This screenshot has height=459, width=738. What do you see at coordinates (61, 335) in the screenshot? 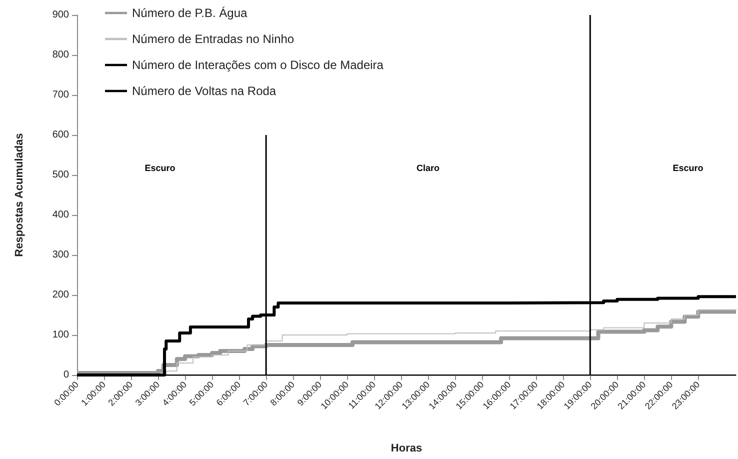
I see `y-tick-label: 100` at bounding box center [61, 335].